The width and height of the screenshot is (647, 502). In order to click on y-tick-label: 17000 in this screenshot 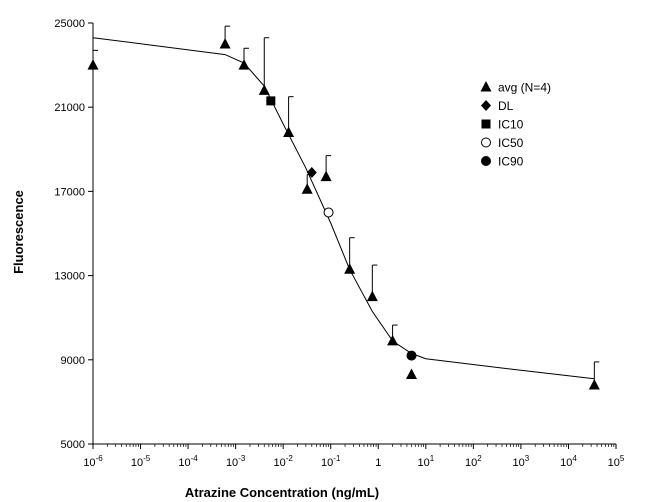, I will do `click(69, 192)`.